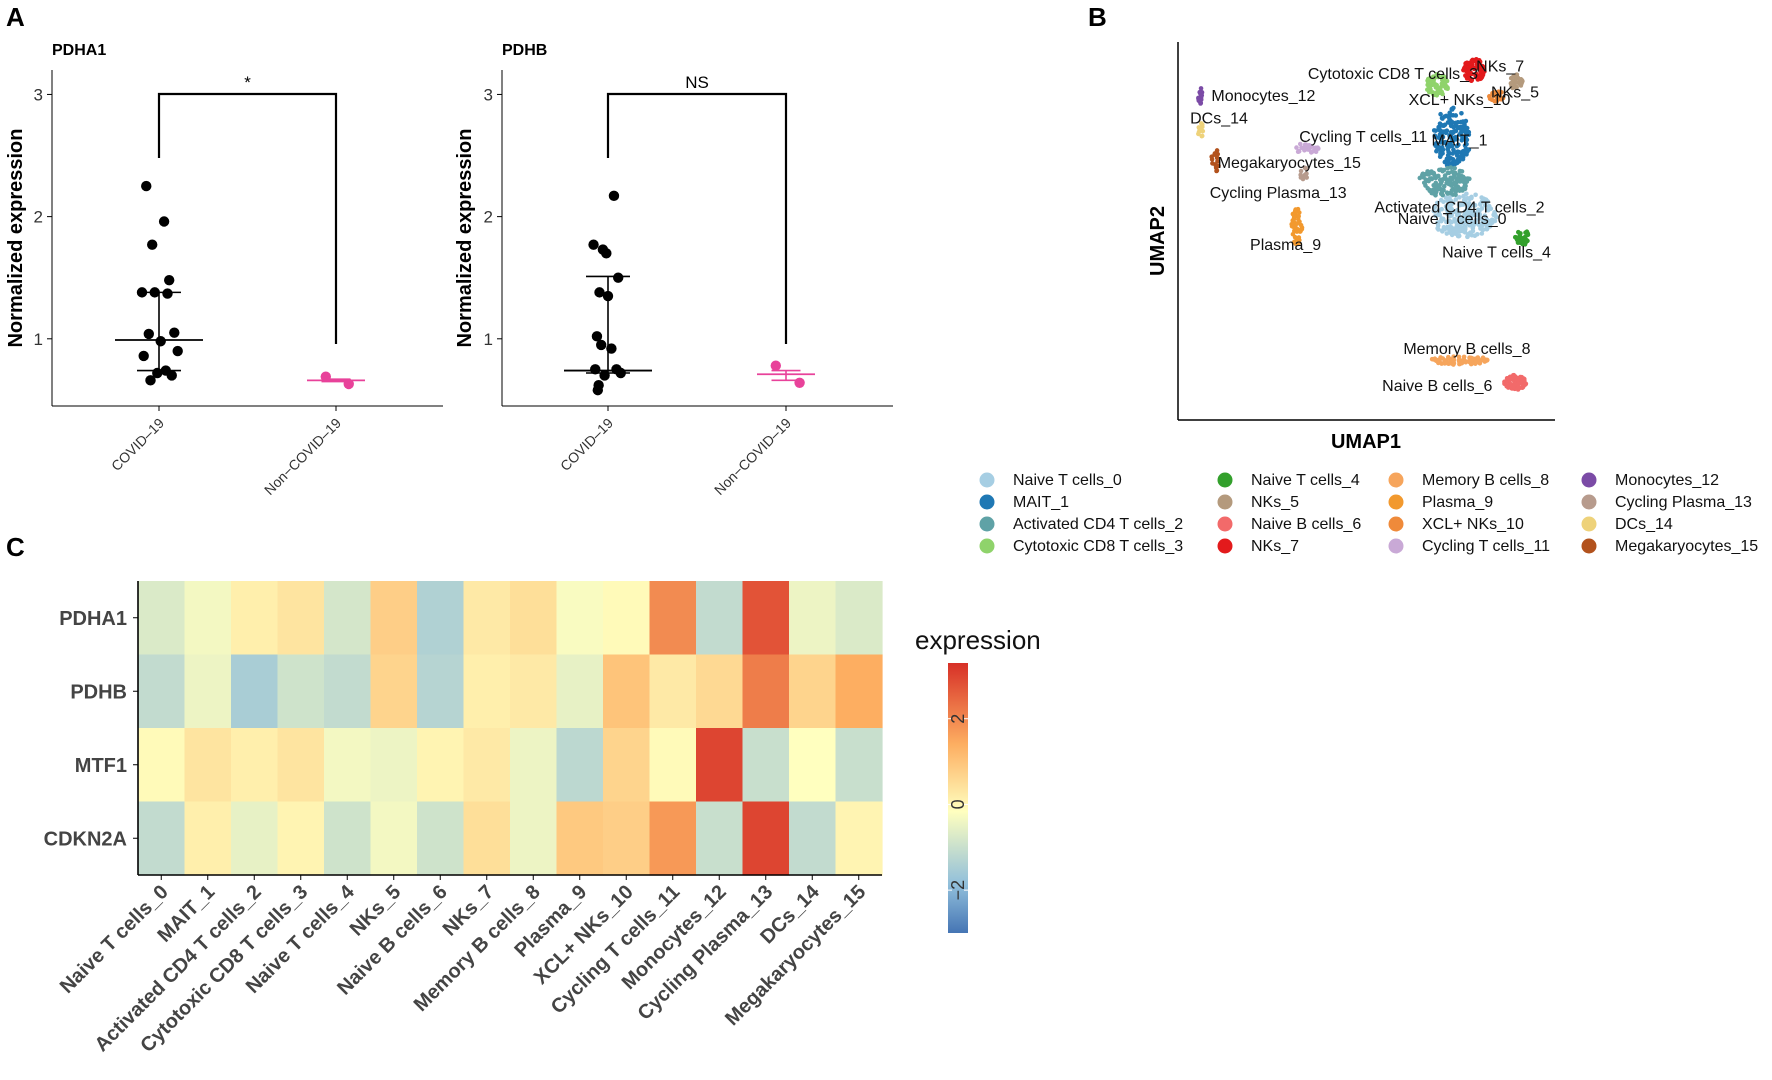 This screenshot has width=1772, height=1080. I want to click on umap-cluster-label: NKs_7, so click(1500, 66).